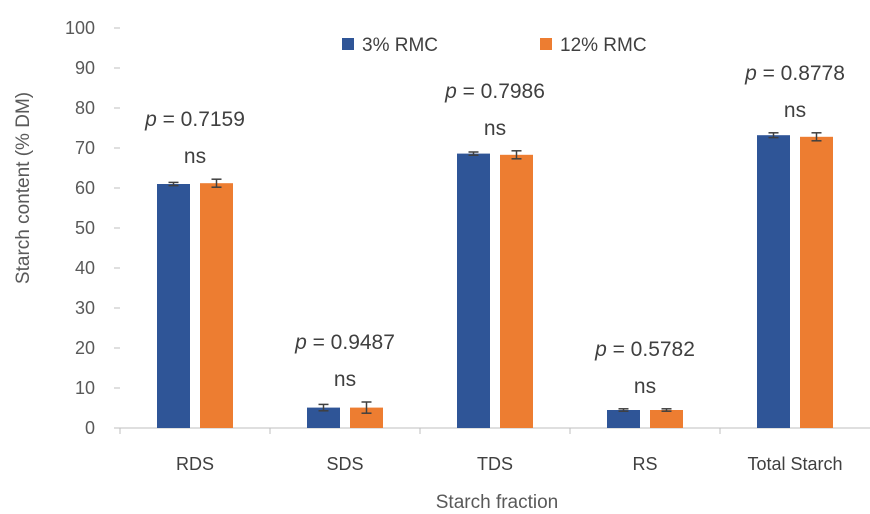 The width and height of the screenshot is (870, 514). I want to click on p-value-label: p = 0.5782, so click(644, 349).